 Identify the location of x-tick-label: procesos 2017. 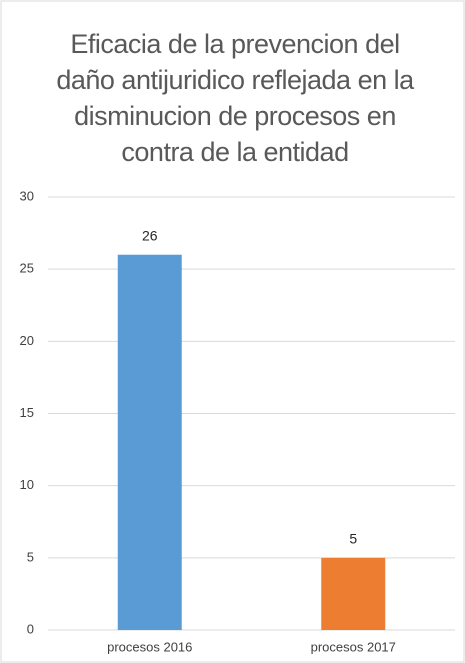
(353, 646).